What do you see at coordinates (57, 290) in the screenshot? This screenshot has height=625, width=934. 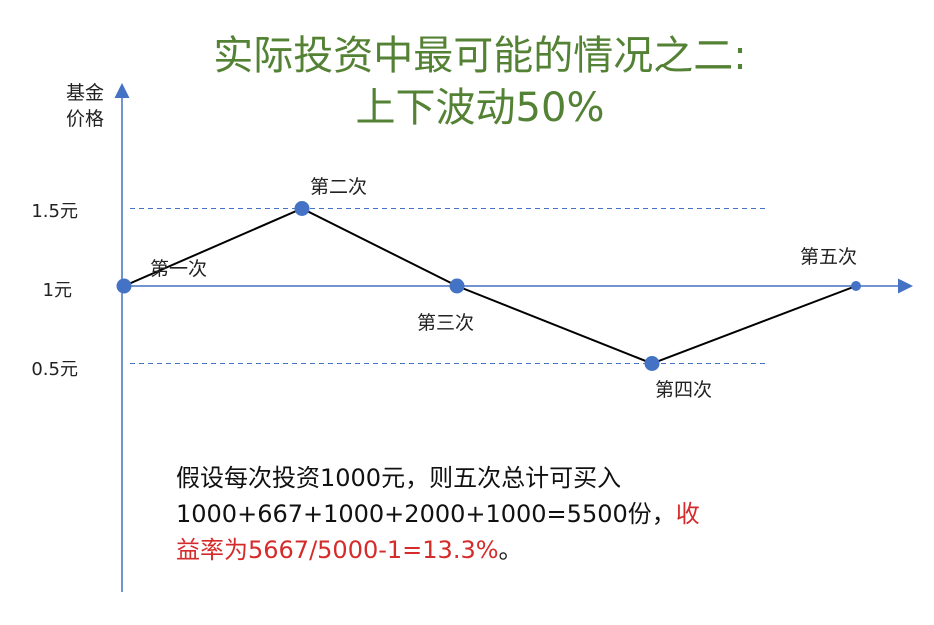 I see `y-tick-label: 1元` at bounding box center [57, 290].